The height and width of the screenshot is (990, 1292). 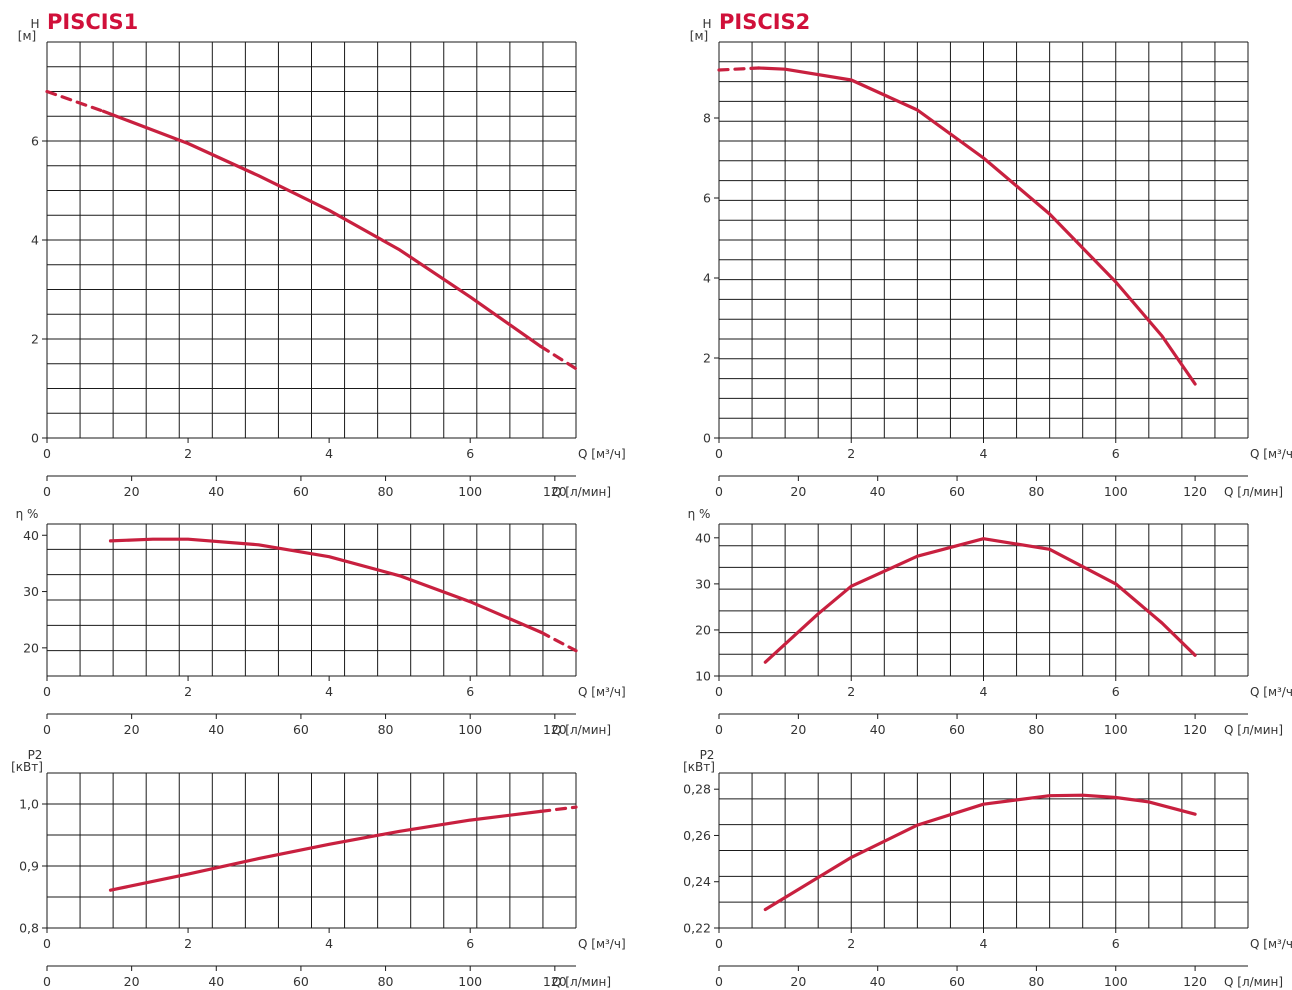 What do you see at coordinates (977, 226) in the screenshot?
I see `piscis2-head-curve-solid` at bounding box center [977, 226].